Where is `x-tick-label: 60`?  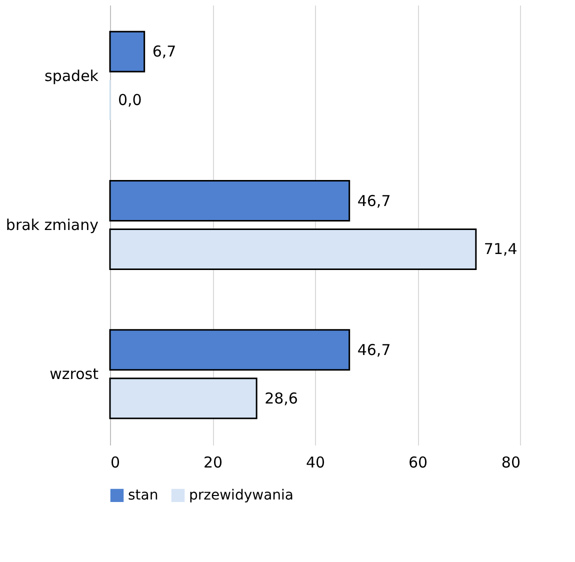
x-tick-label: 60 is located at coordinates (418, 463).